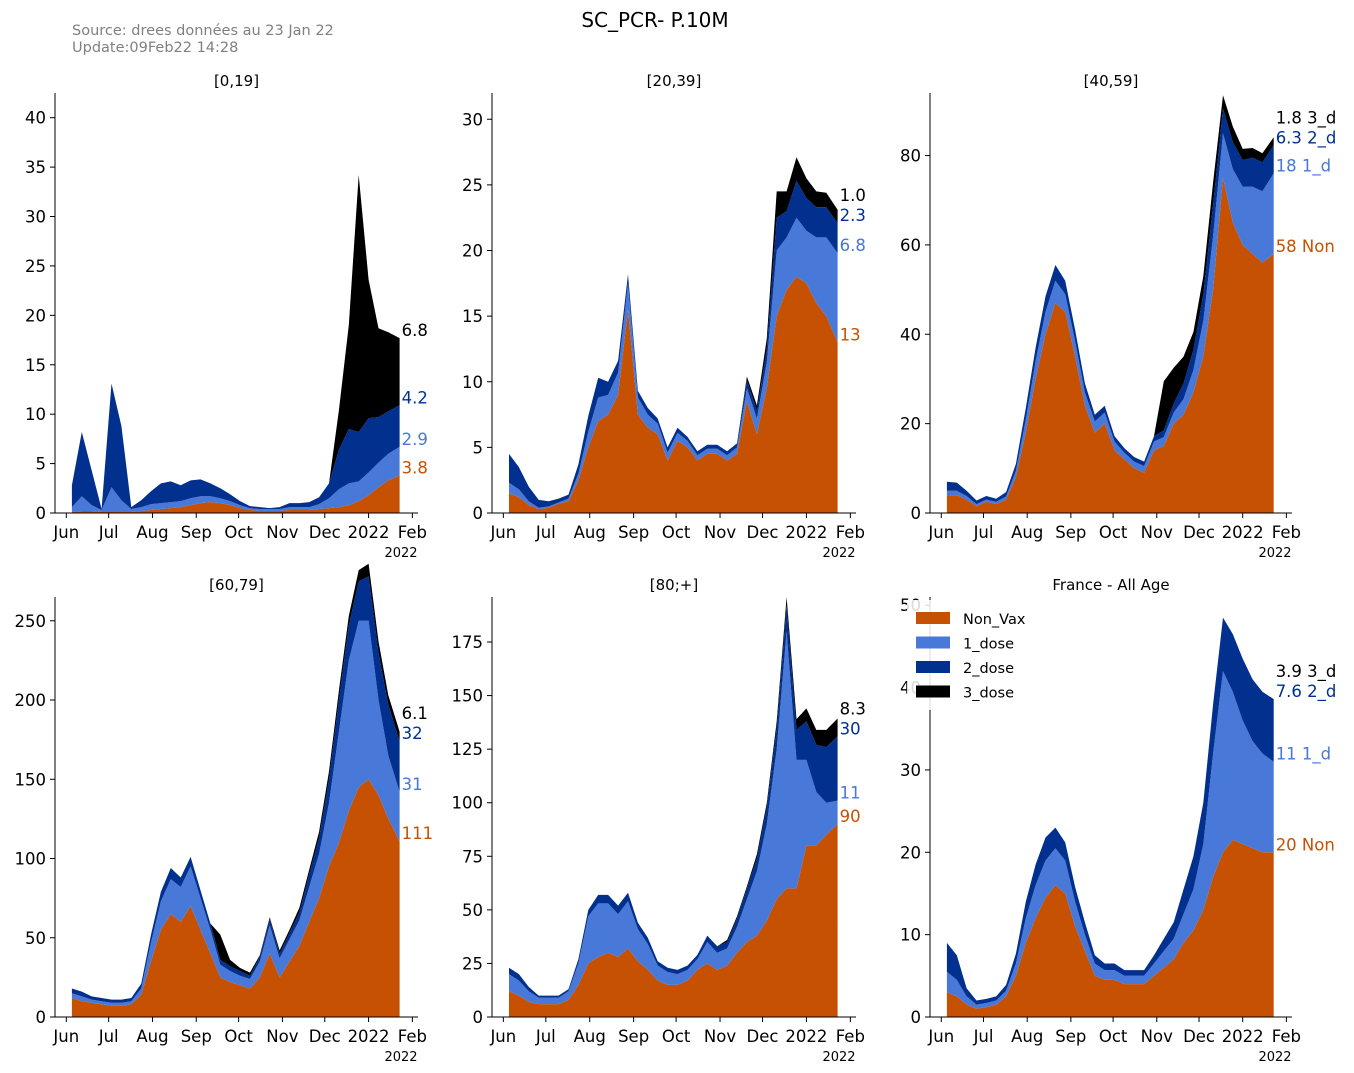 This screenshot has height=1073, width=1354. Describe the element at coordinates (933, 642) in the screenshot. I see `legend-swatch-1-dose` at that location.